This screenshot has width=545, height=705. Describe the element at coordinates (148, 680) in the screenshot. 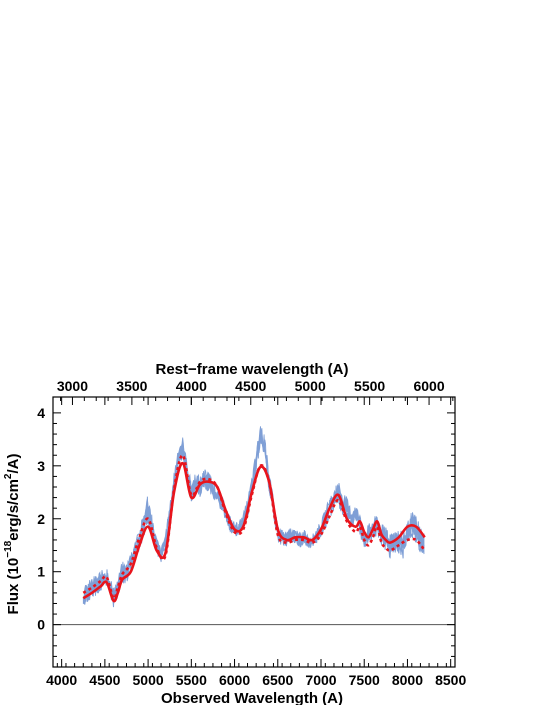

I see `x-tick-label: 5000` at that location.